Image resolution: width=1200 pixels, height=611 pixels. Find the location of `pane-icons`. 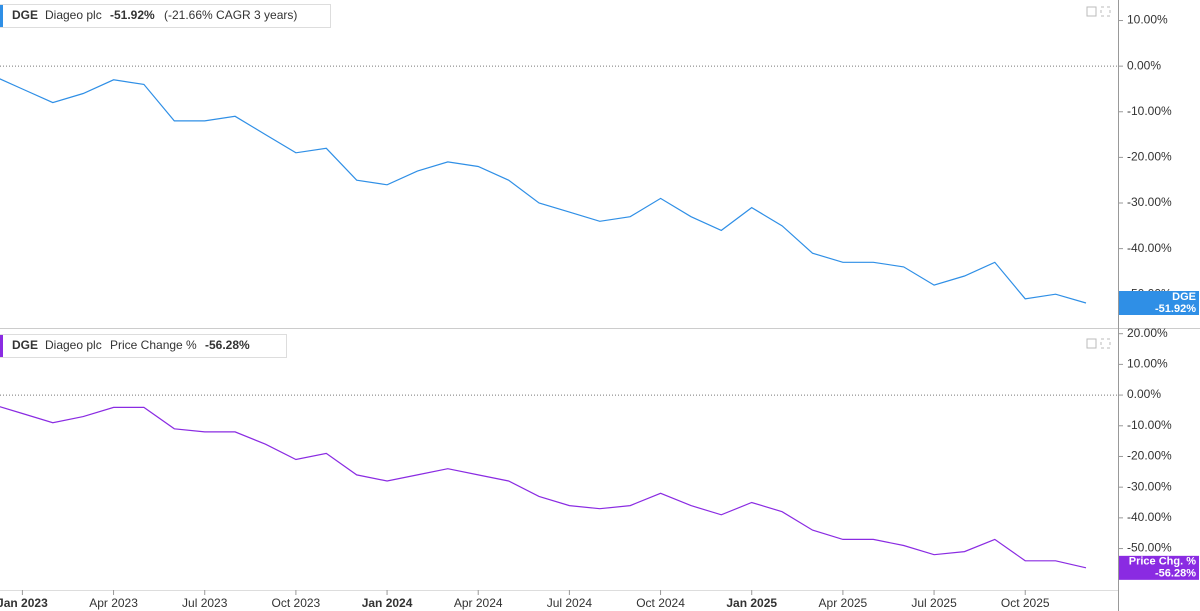

pane-icons is located at coordinates (1098, 177).